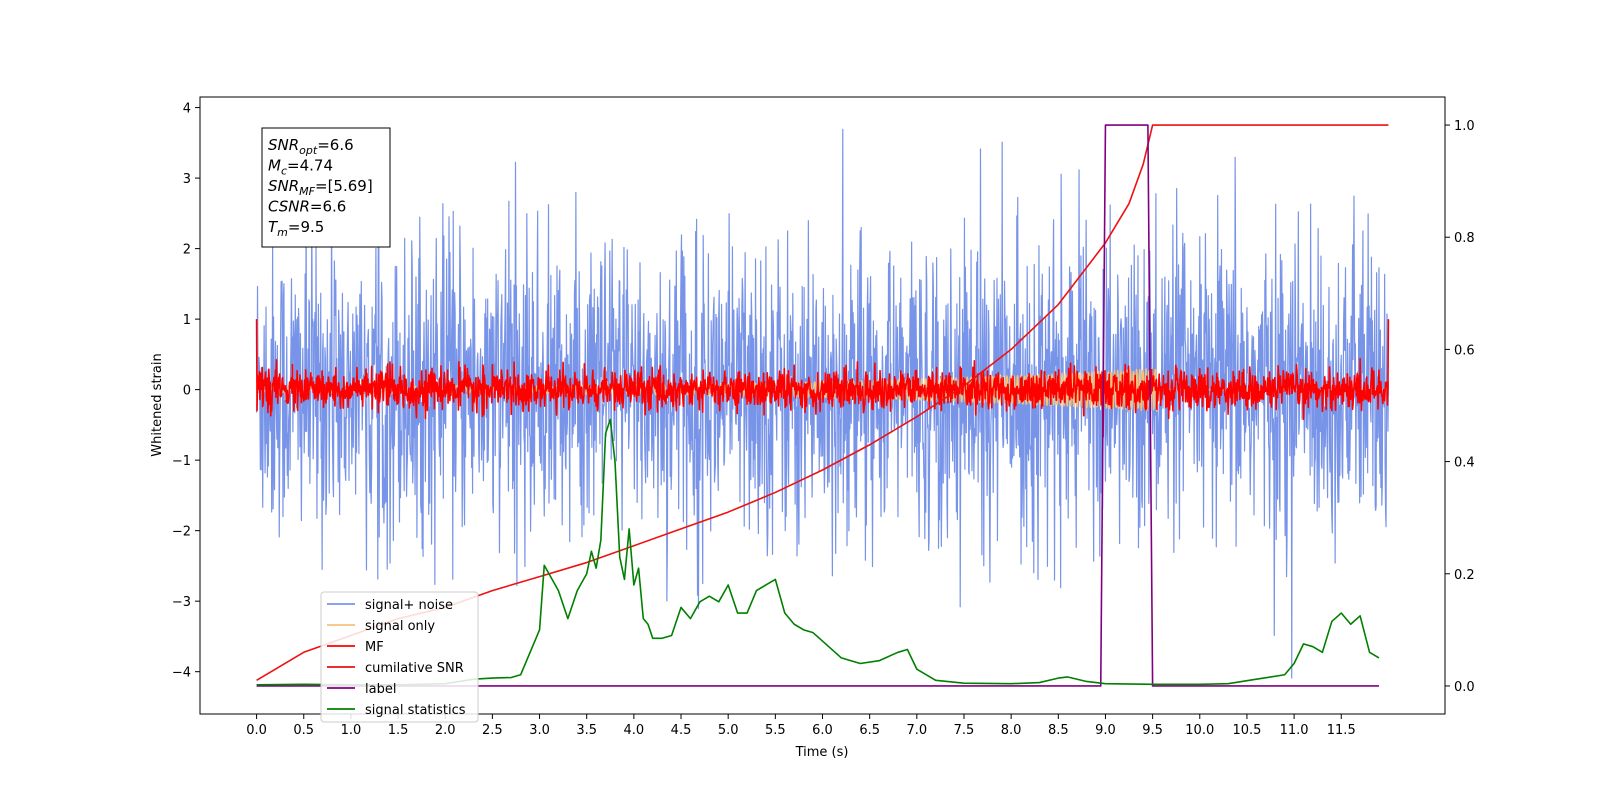 This screenshot has width=1600, height=800. Describe the element at coordinates (1246, 730) in the screenshot. I see `x-tick-label: 10.5` at that location.